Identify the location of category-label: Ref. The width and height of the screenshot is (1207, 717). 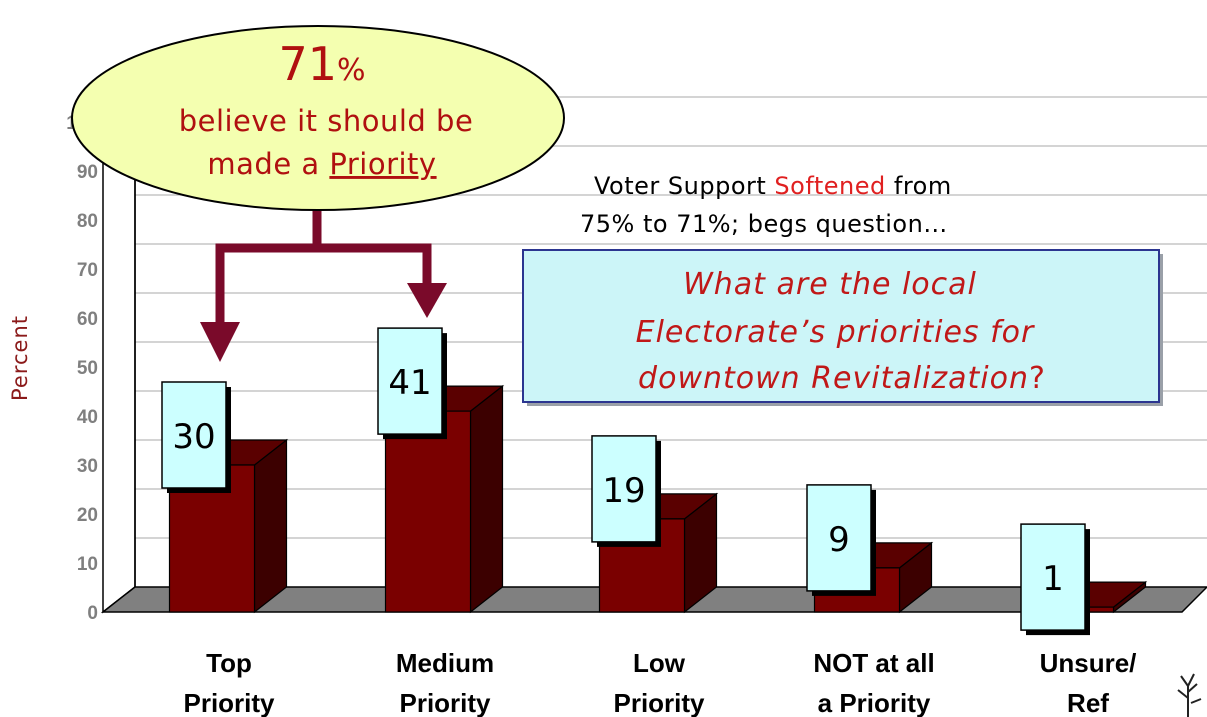
(1088, 702).